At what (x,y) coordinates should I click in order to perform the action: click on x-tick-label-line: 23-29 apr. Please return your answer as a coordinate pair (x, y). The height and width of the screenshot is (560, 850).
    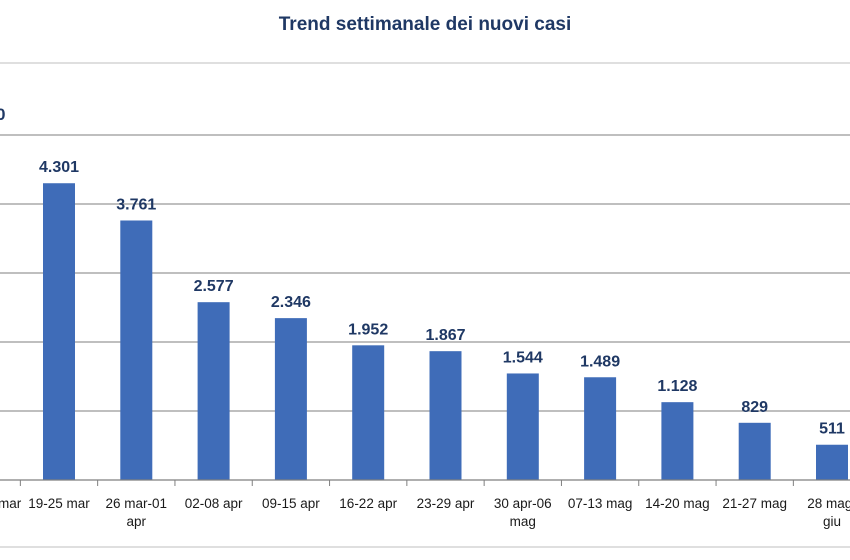
    Looking at the image, I should click on (446, 503).